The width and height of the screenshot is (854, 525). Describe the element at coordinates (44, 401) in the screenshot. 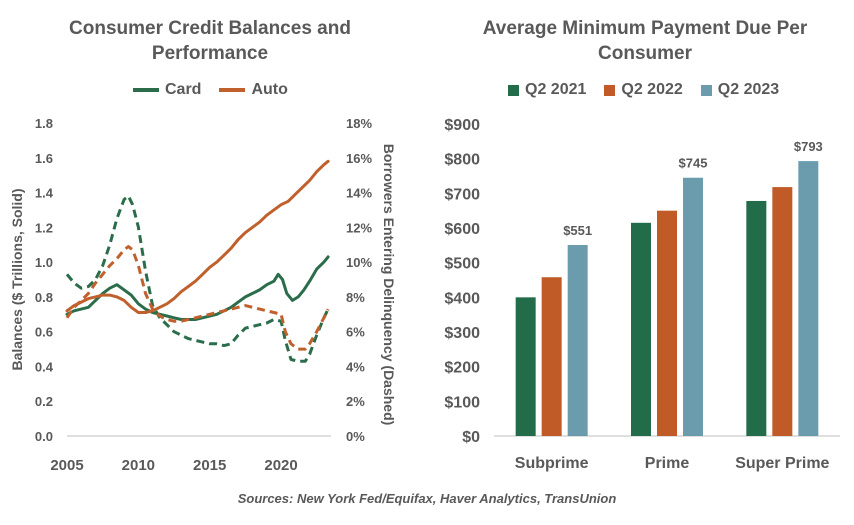

I see `y-tick-label: 0.2` at that location.